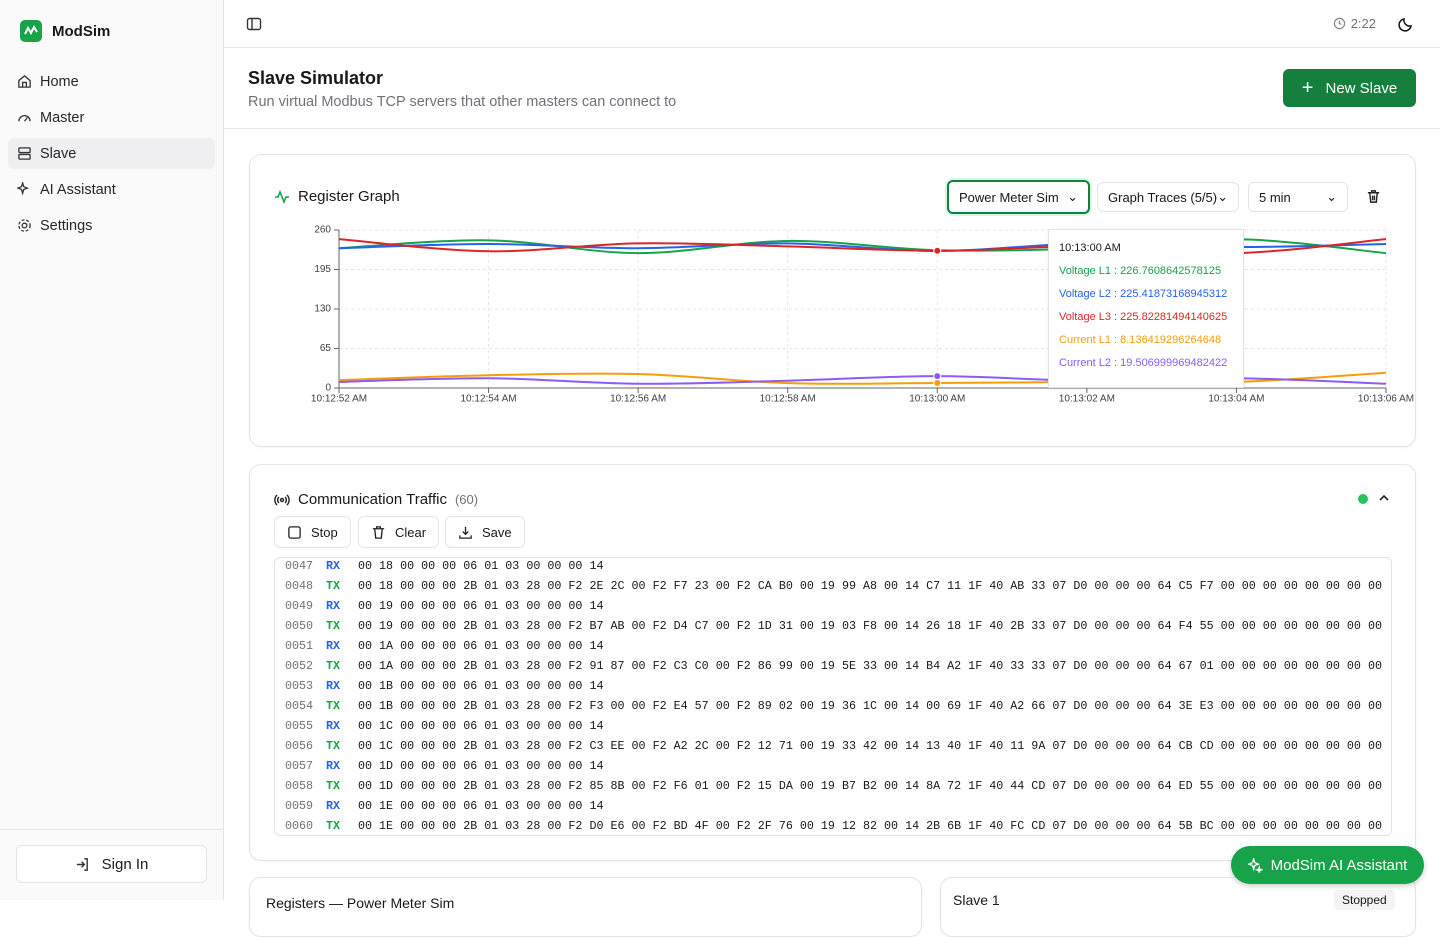  What do you see at coordinates (481, 806) in the screenshot?
I see `frame-hex: 00 1E 00 00 00 06 01 03 00 00 00 14` at bounding box center [481, 806].